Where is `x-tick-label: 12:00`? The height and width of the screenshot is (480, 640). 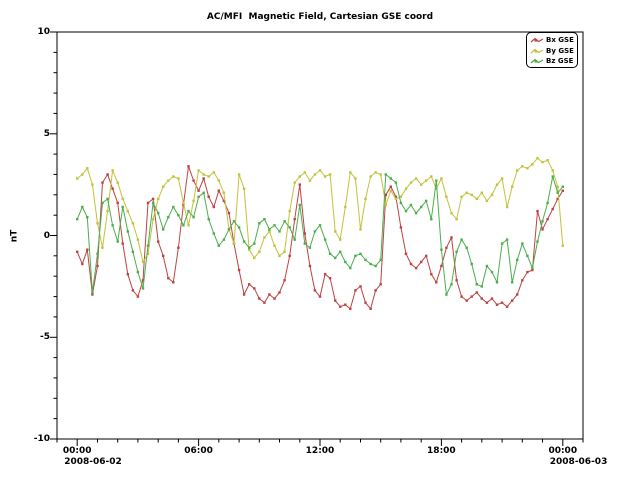
x-tick-label: 12:00 is located at coordinates (320, 451).